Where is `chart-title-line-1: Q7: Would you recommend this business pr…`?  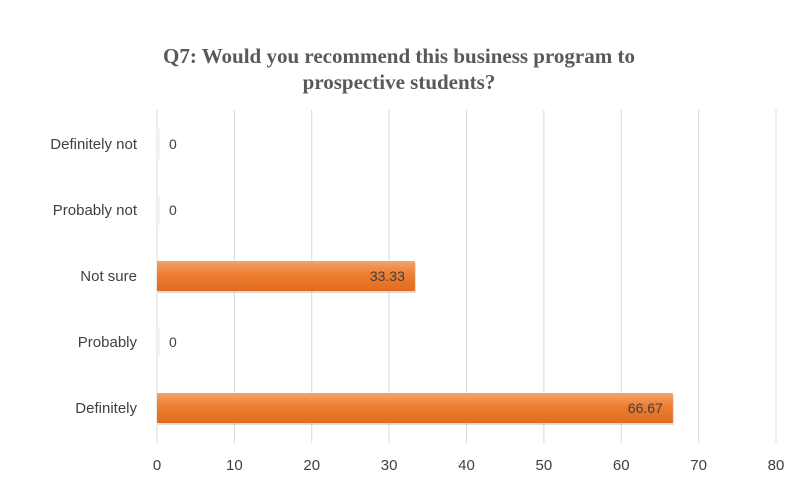
chart-title-line-1: Q7: Would you recommend this business pr… is located at coordinates (399, 56).